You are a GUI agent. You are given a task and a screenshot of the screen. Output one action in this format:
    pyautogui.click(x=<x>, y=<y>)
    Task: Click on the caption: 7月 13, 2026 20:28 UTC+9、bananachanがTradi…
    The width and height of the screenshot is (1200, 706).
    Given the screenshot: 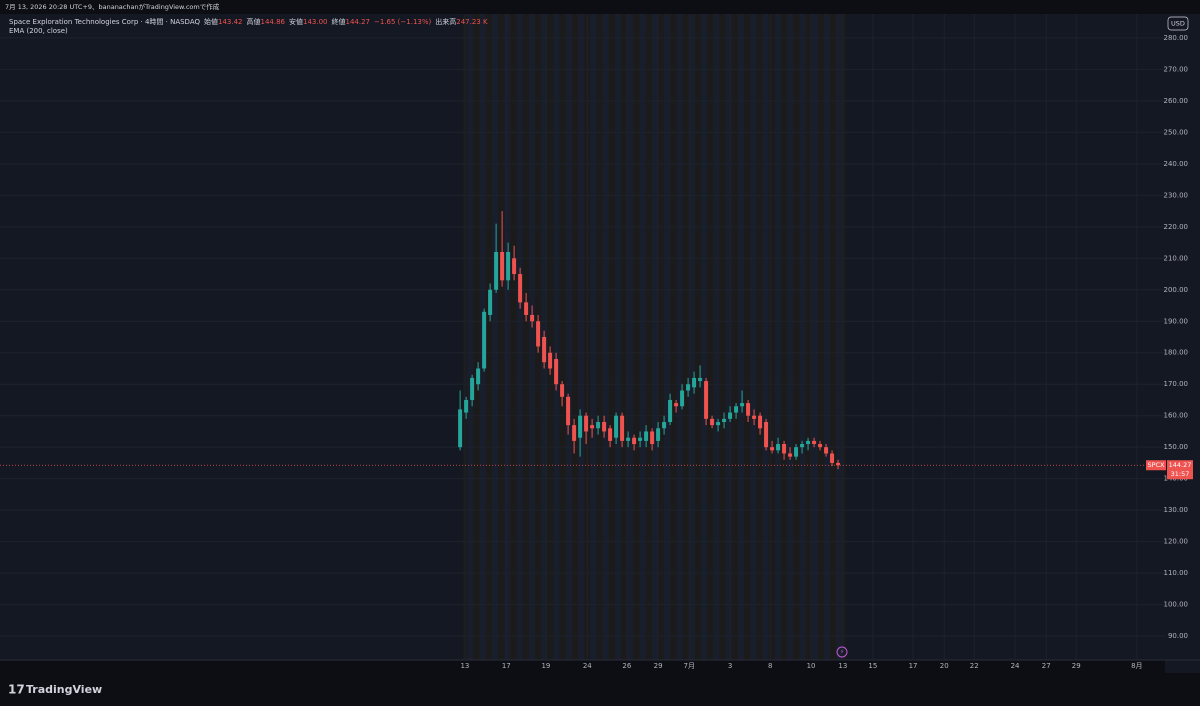 What is the action you would take?
    pyautogui.click(x=112, y=6)
    